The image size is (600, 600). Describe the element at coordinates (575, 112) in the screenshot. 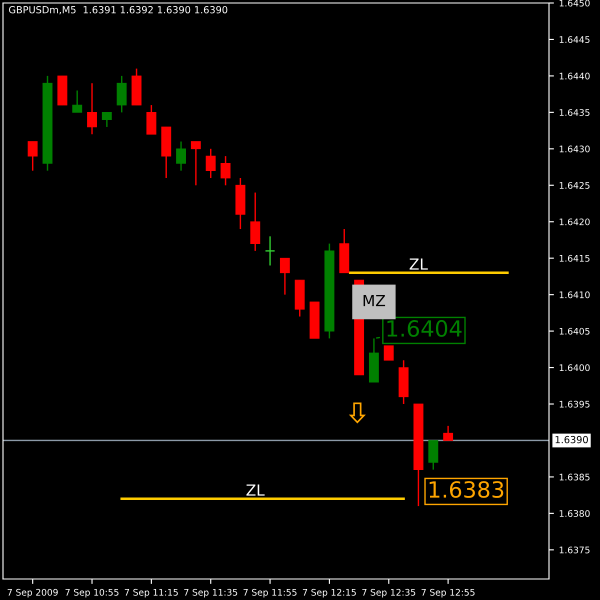

I see `y-tick-label: 1.6435` at that location.